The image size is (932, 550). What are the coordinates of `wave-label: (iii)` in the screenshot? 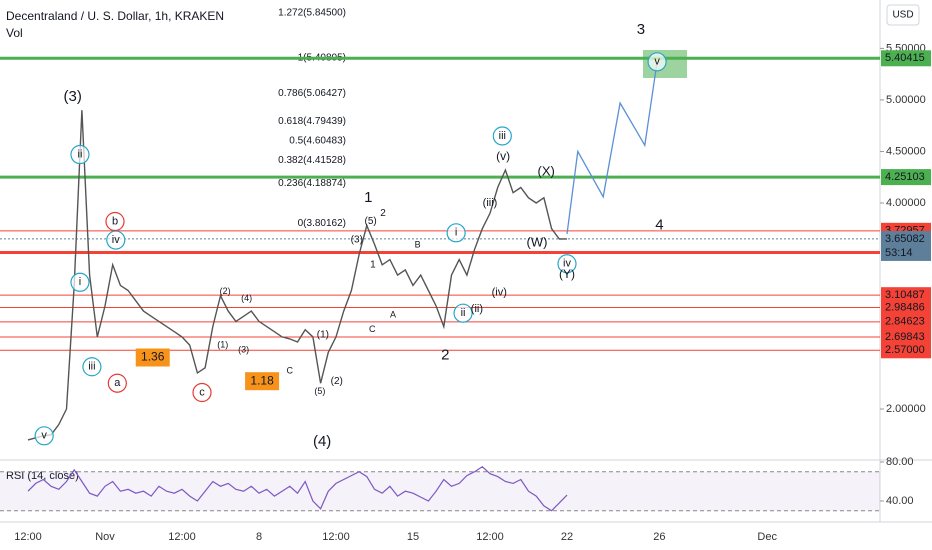 It's located at (490, 203).